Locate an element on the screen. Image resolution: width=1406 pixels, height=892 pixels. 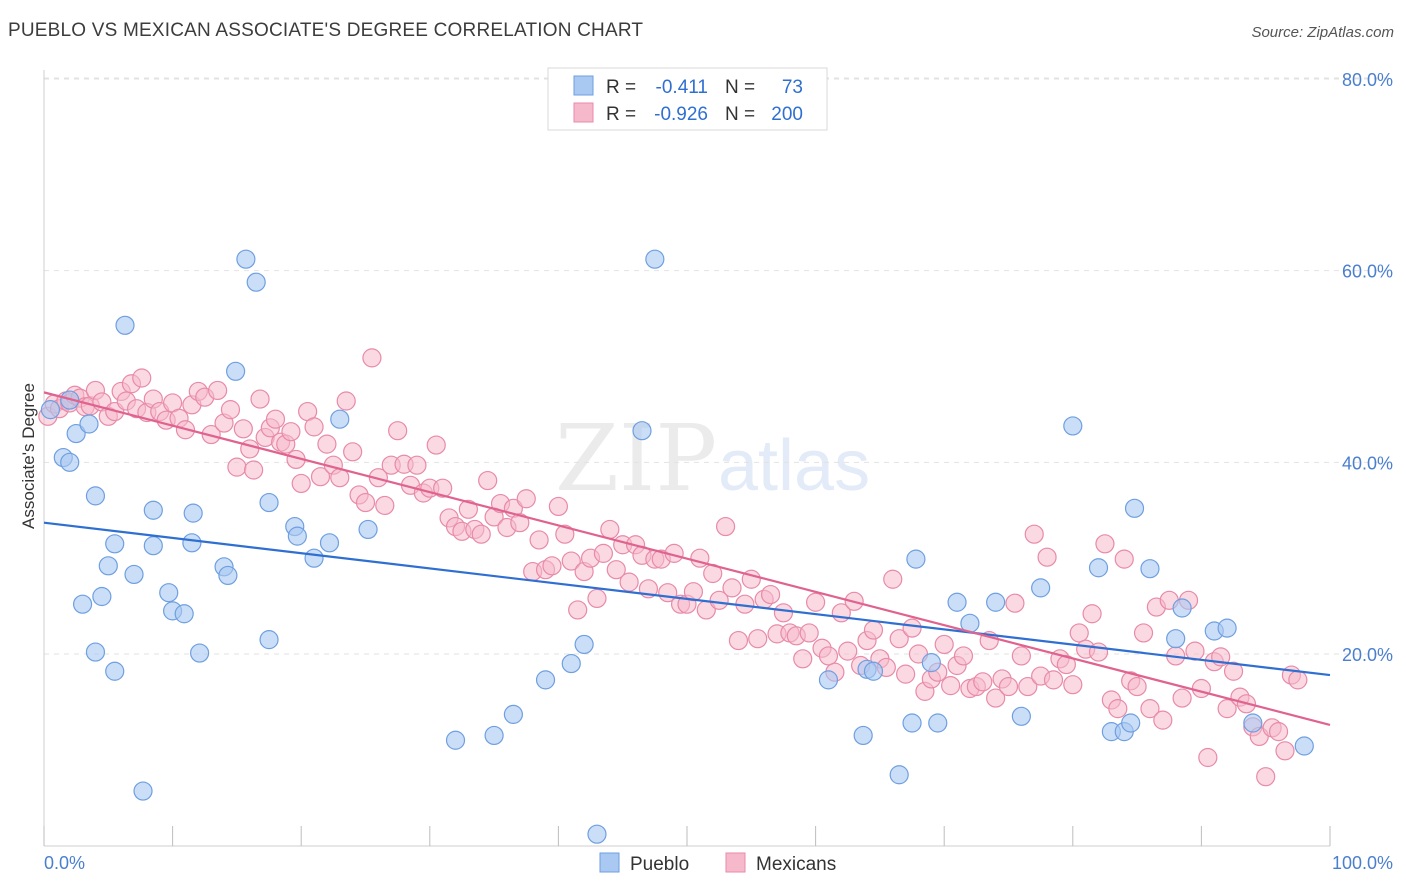
watermark: ZIP atlas is located at coordinates (712, 458).